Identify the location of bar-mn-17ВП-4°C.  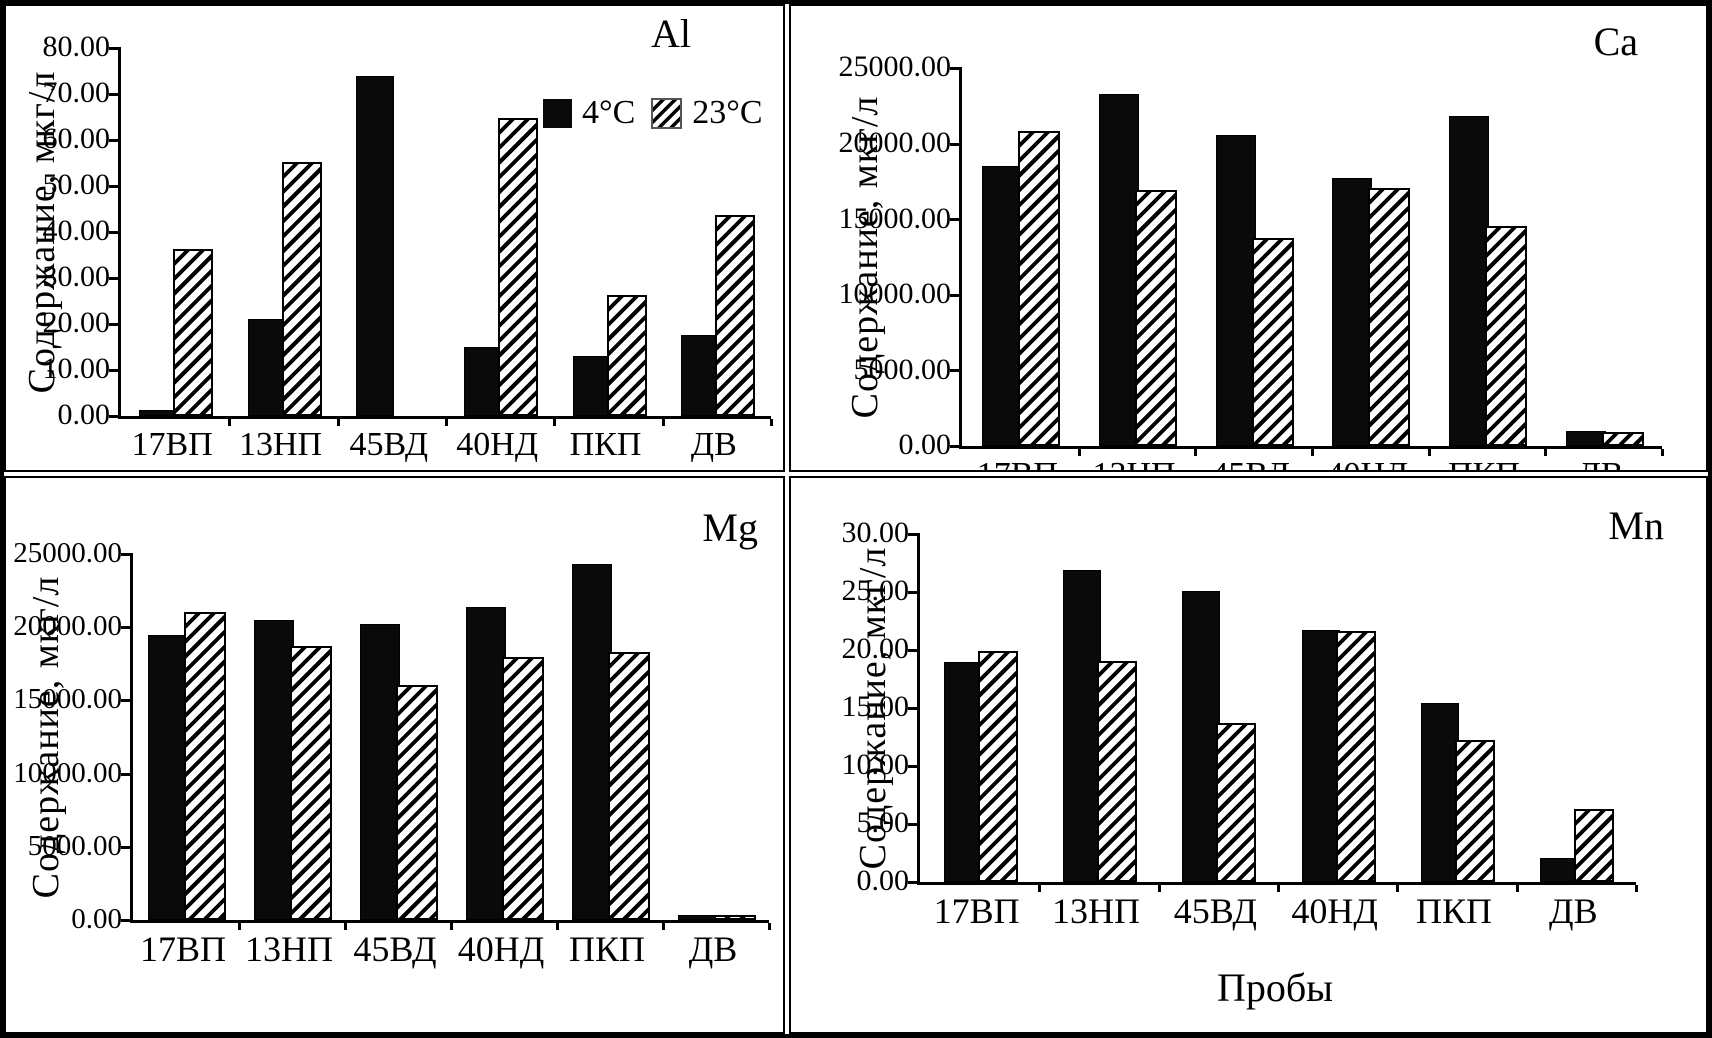
(962, 772).